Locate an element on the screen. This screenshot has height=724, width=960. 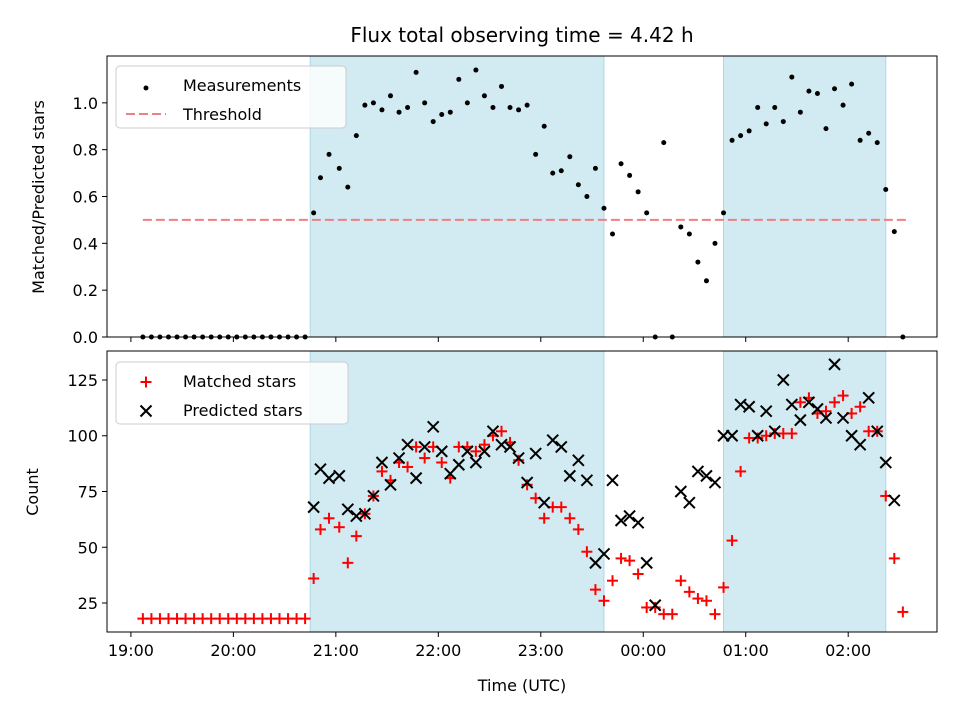
bottom-legend: Matched stars Predicted stars is located at coordinates (232, 393).